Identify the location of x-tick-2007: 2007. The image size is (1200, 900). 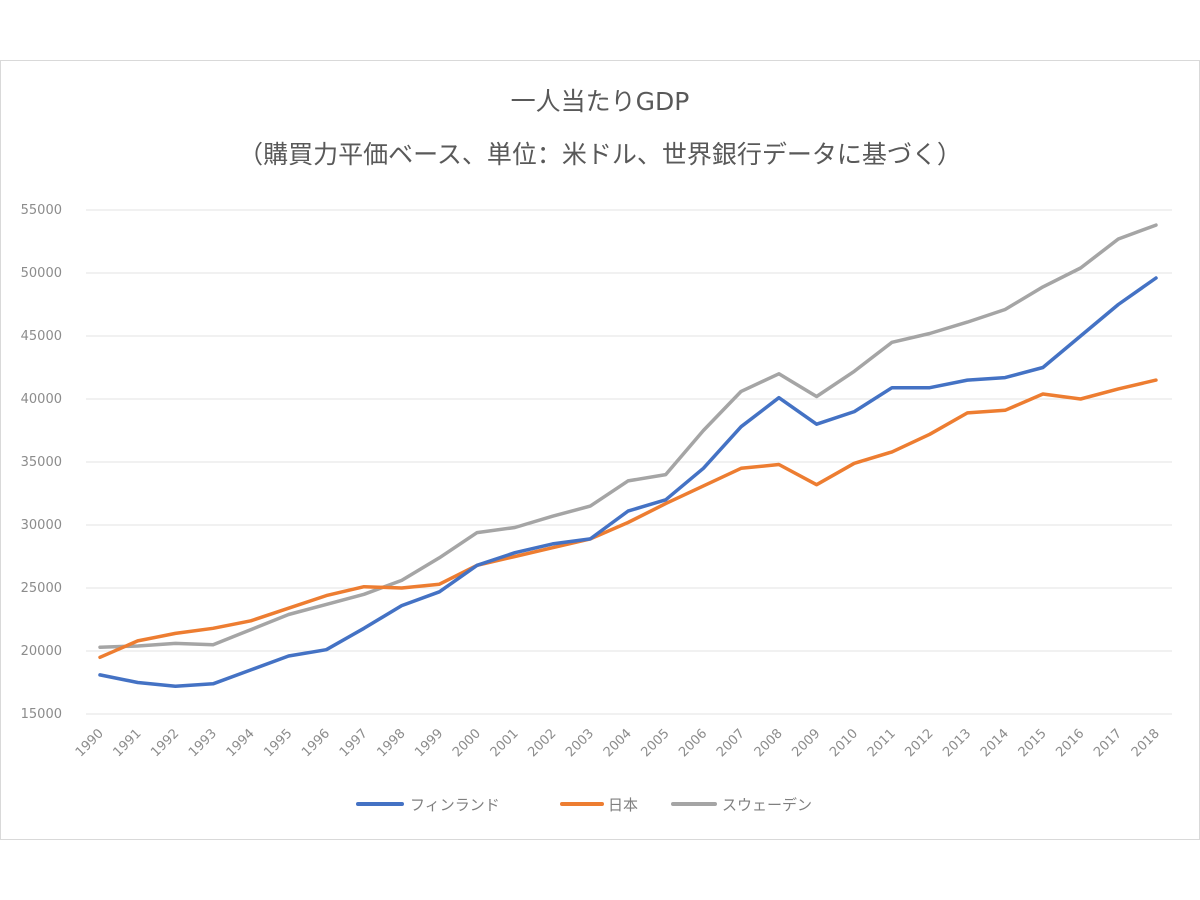
(731, 743).